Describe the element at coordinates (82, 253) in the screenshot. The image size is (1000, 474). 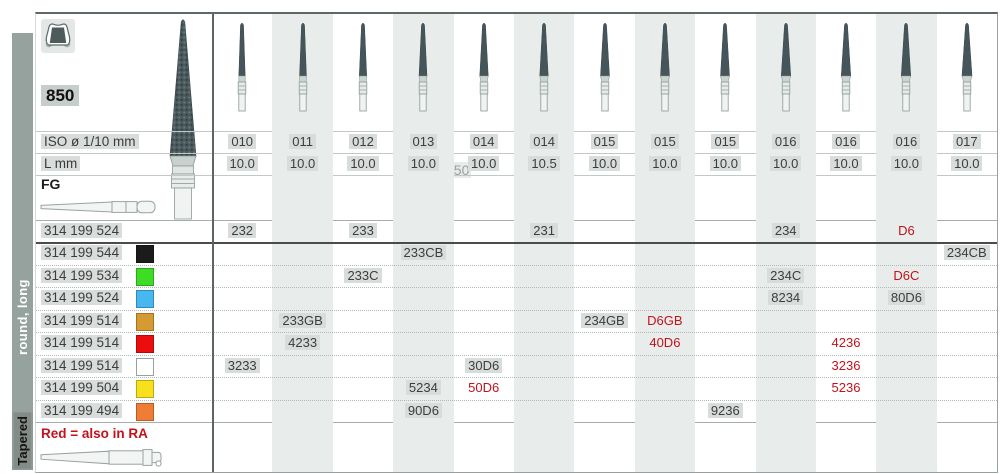
I see `product-row-number: 314 199 544` at that location.